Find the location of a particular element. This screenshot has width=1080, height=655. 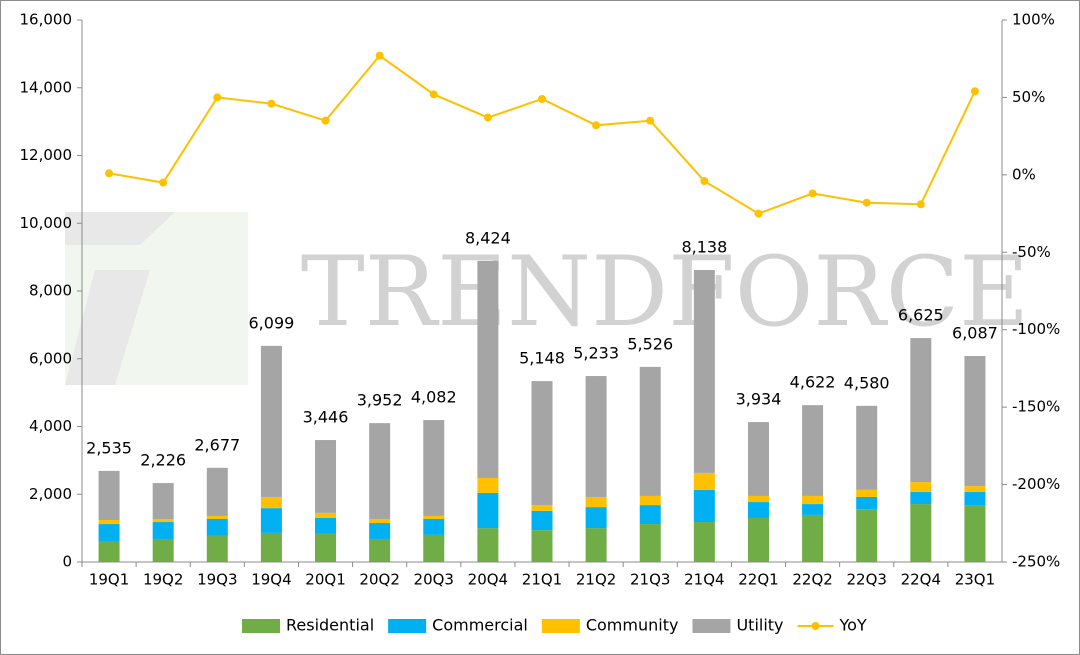

total-label: 2,226 is located at coordinates (163, 460).